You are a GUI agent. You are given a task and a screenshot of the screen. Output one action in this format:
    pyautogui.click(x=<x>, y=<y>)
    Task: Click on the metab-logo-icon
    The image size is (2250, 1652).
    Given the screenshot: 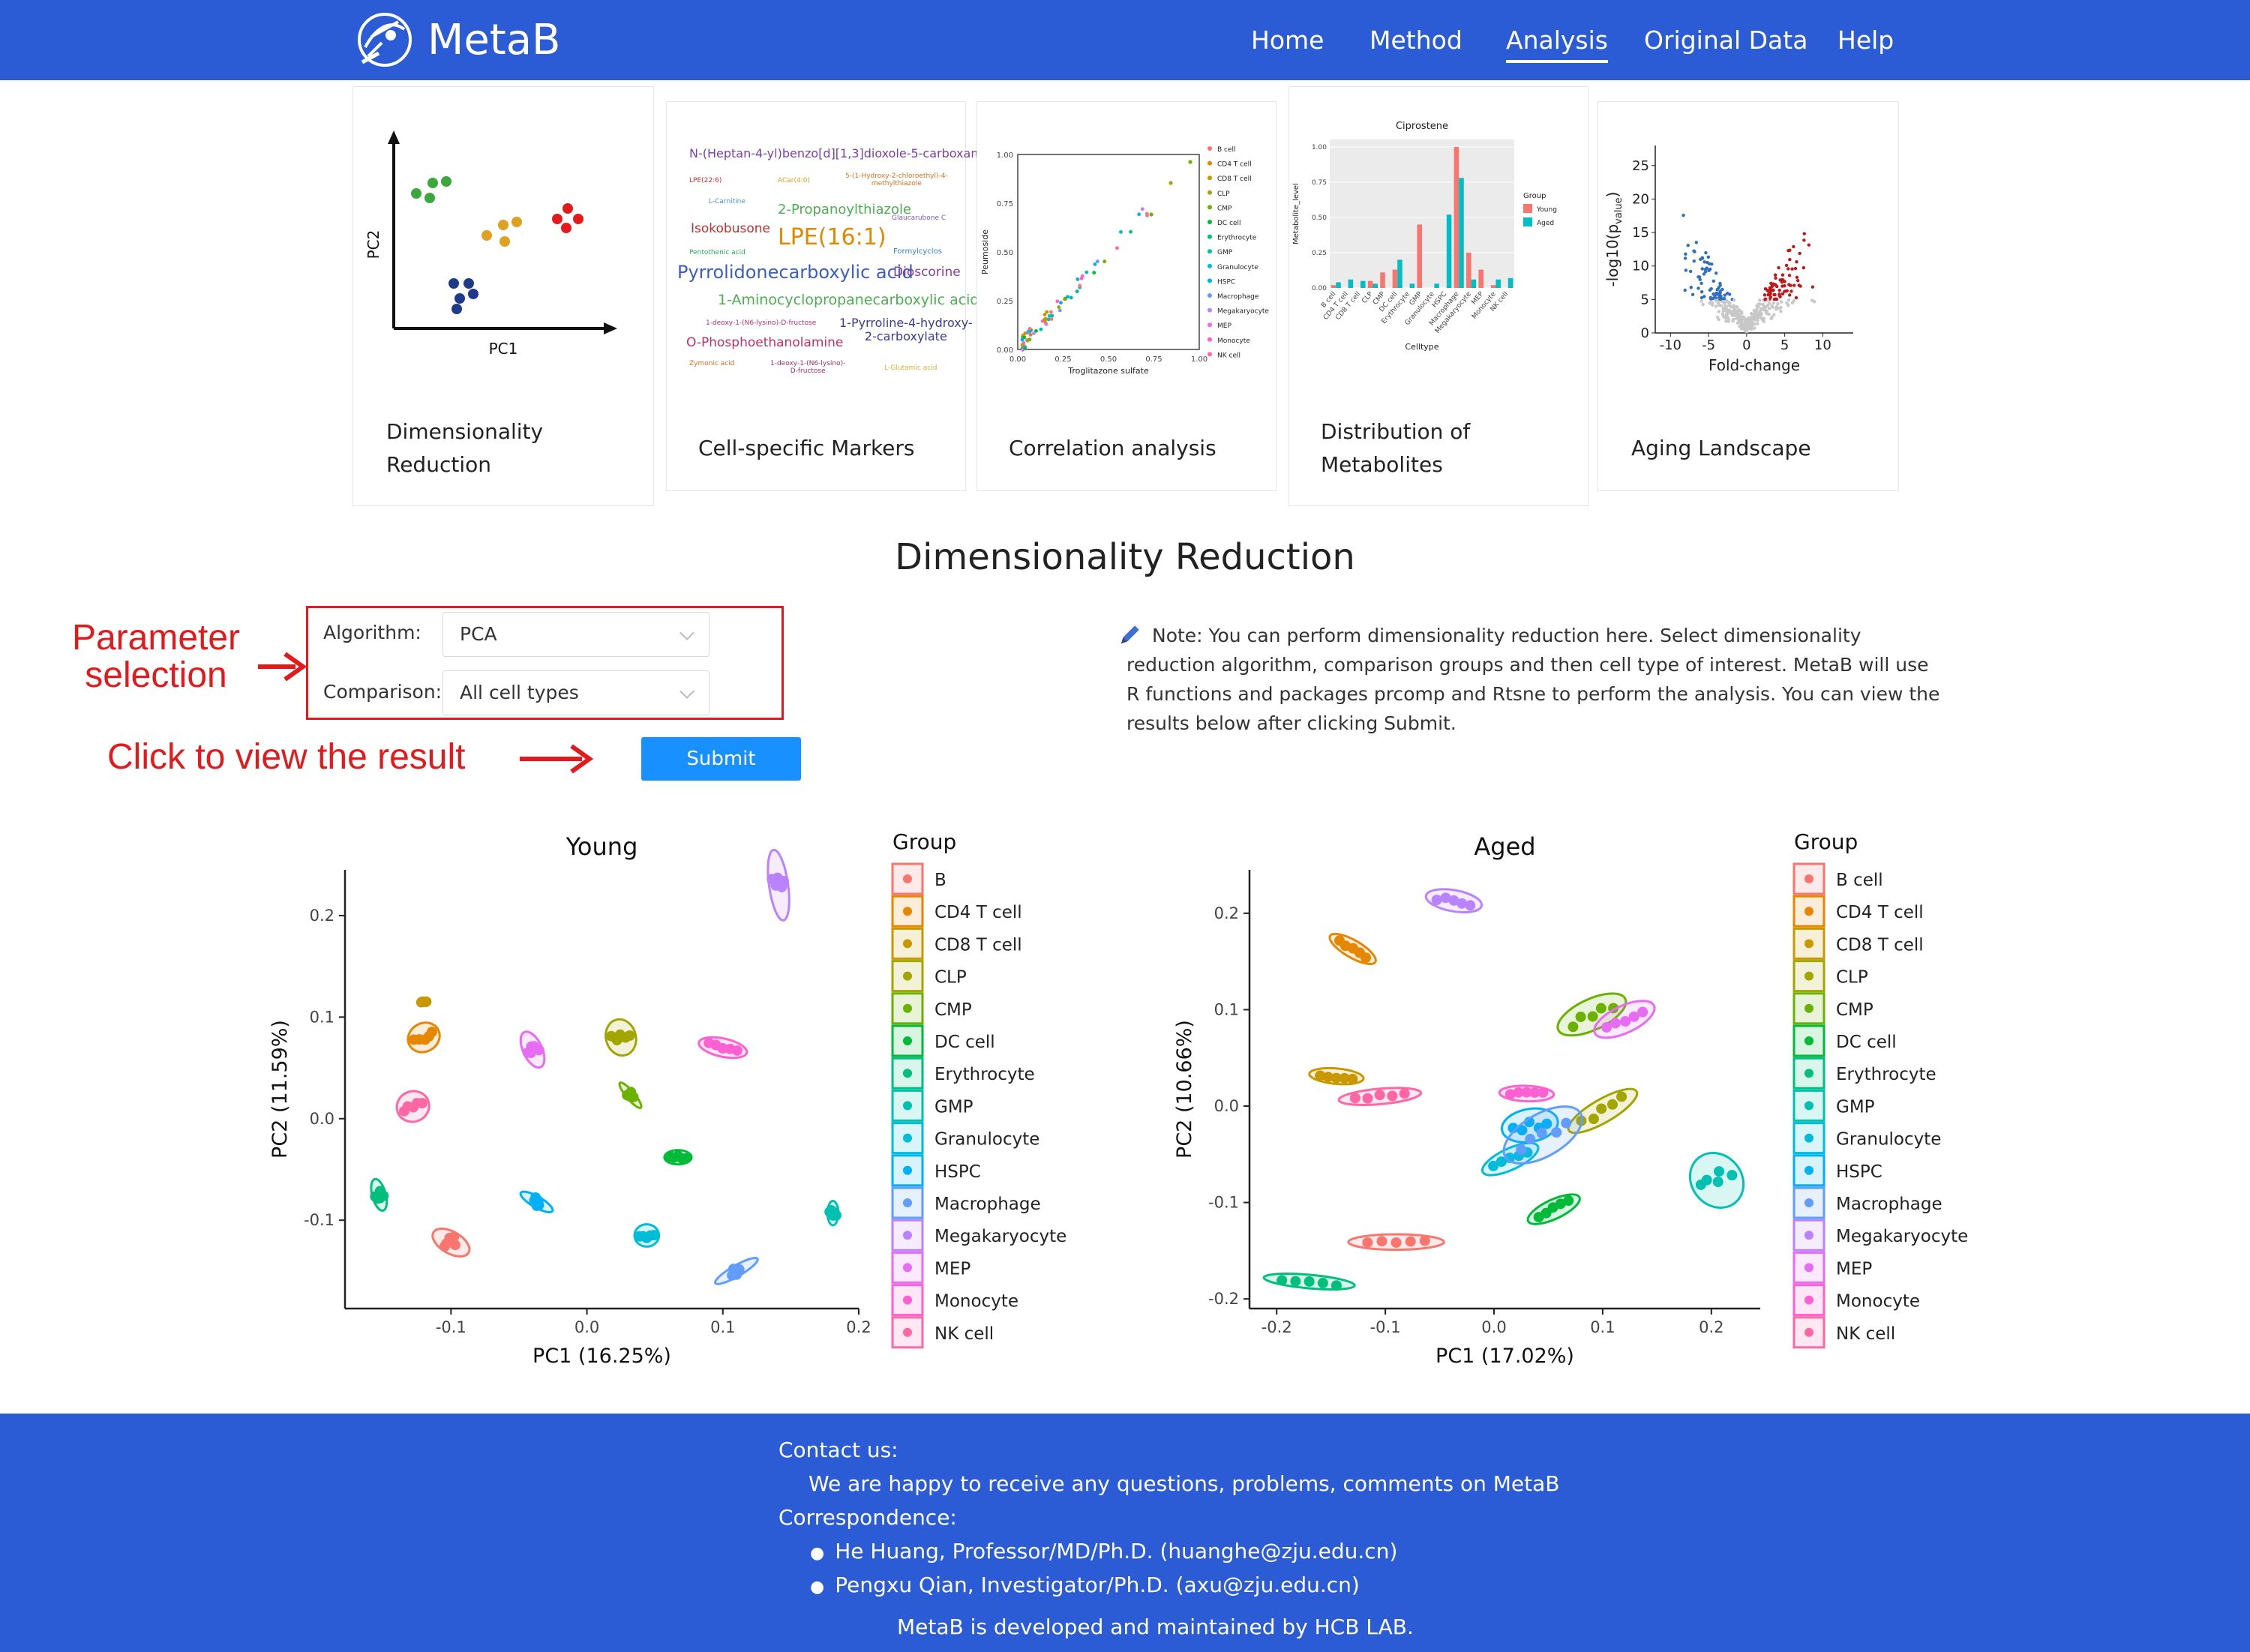 What is the action you would take?
    pyautogui.click(x=1125, y=40)
    